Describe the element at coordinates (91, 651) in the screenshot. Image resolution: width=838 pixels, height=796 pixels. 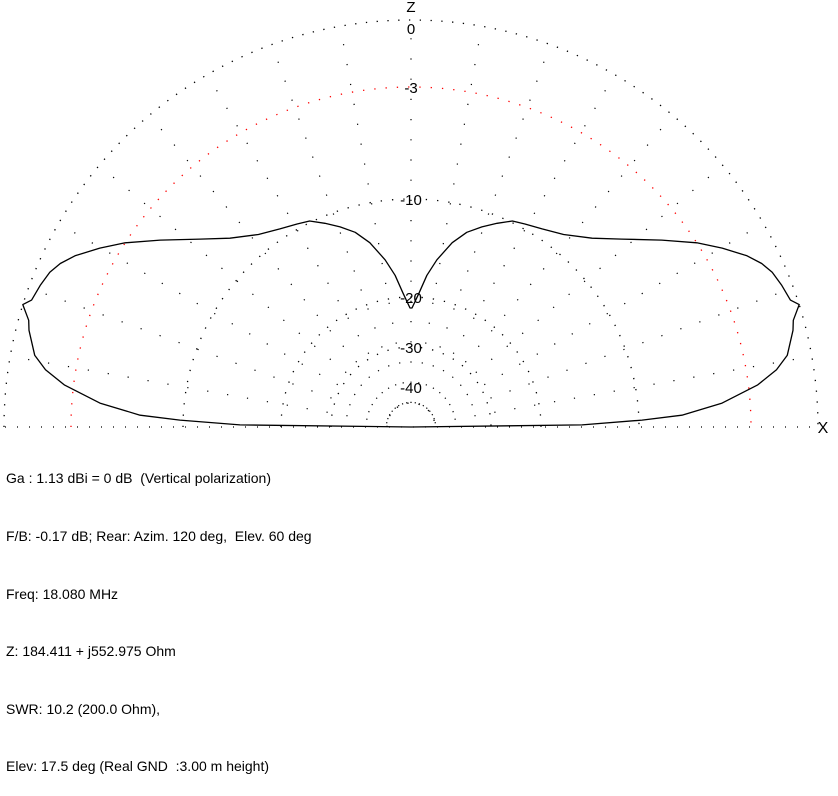
I see `impedance-line: Z: 184.411 + j552.975 Ohm` at that location.